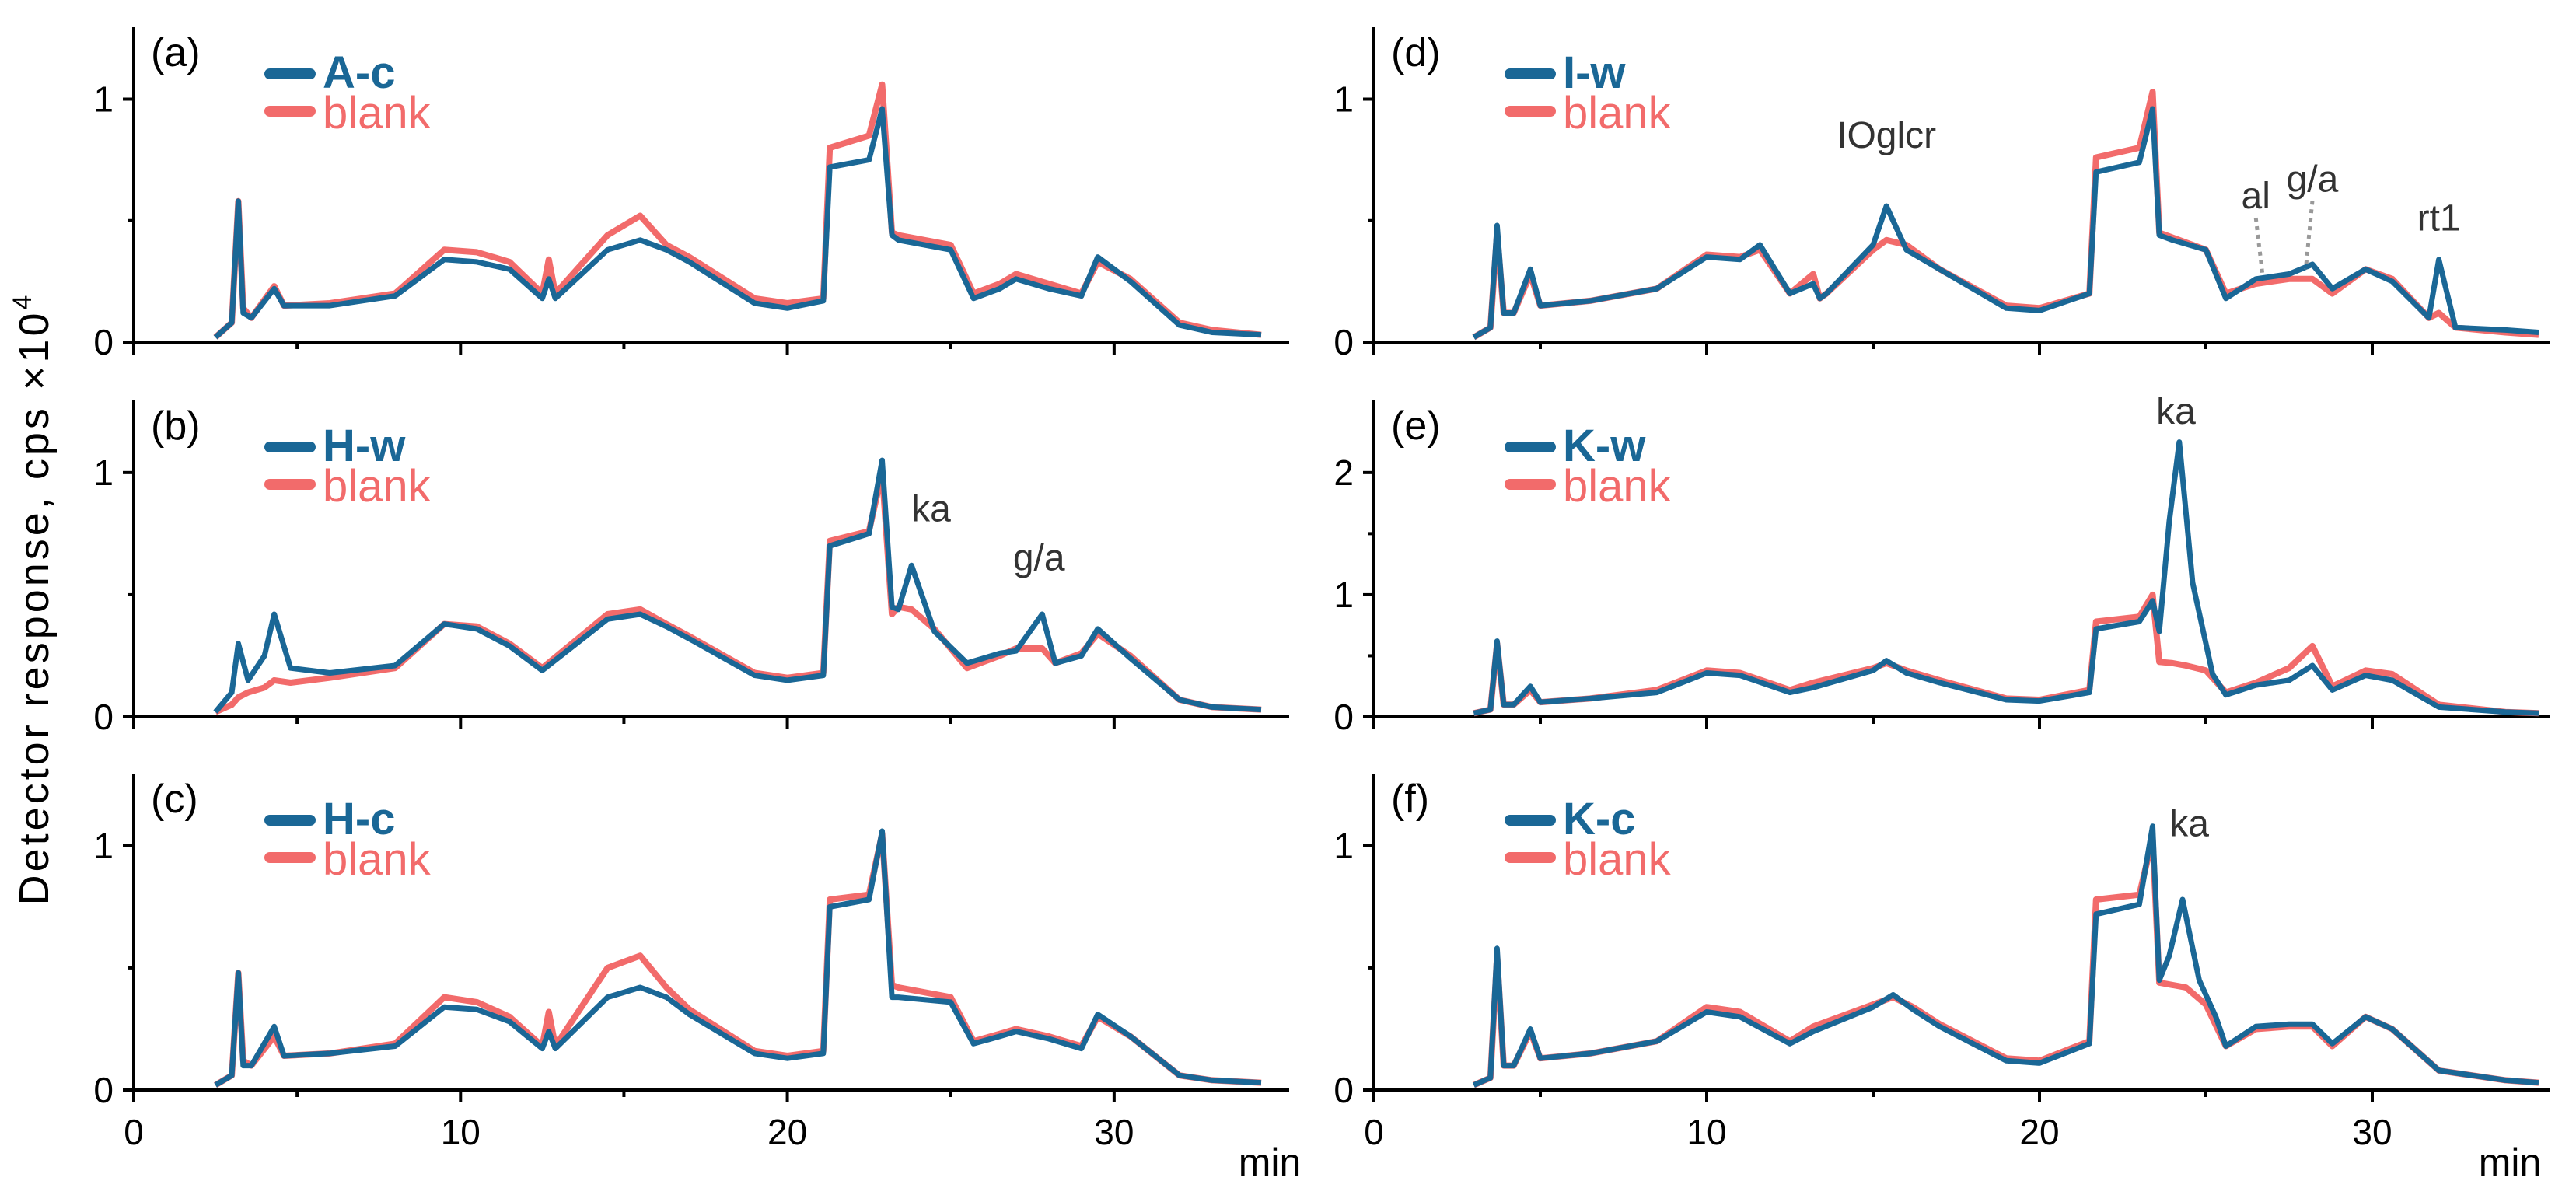 This screenshot has height=1202, width=2576. Describe the element at coordinates (1410, 800) in the screenshot. I see `panel-label: (f)` at that location.